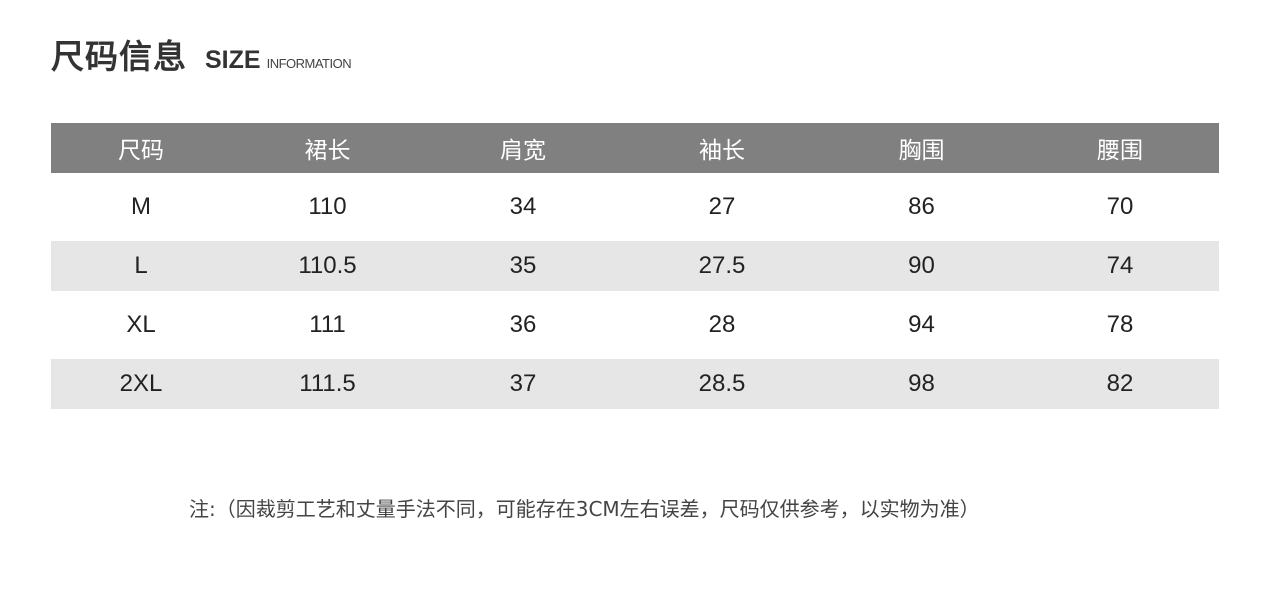  I want to click on table-cell: 28, so click(722, 324).